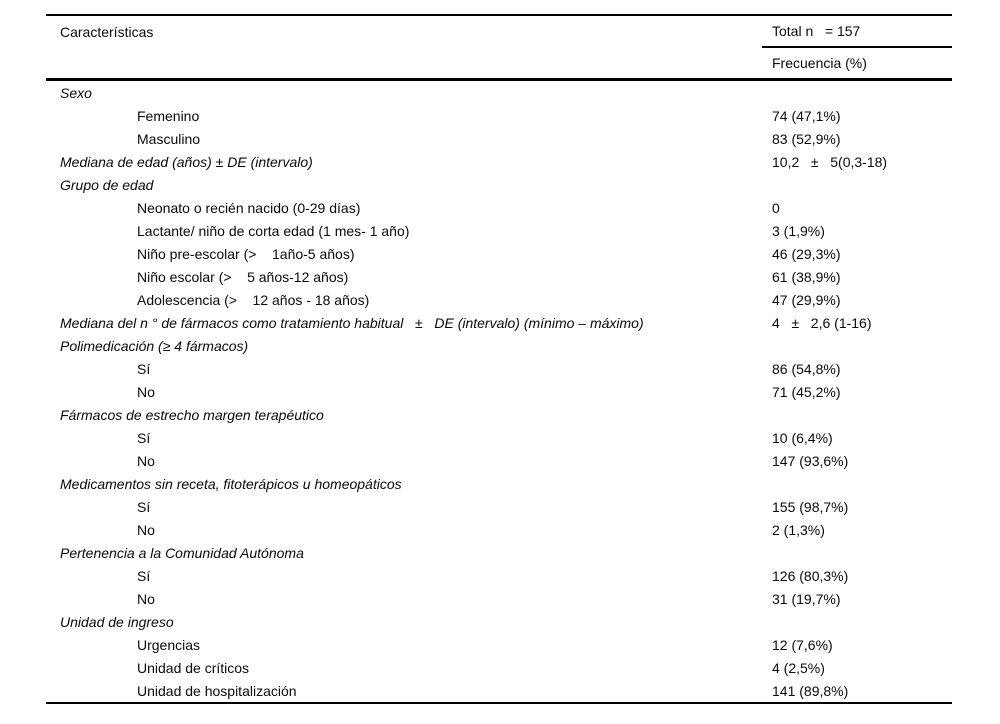  What do you see at coordinates (822, 322) in the screenshot?
I see `row-value: 4 ± 2,6 (1-16)` at bounding box center [822, 322].